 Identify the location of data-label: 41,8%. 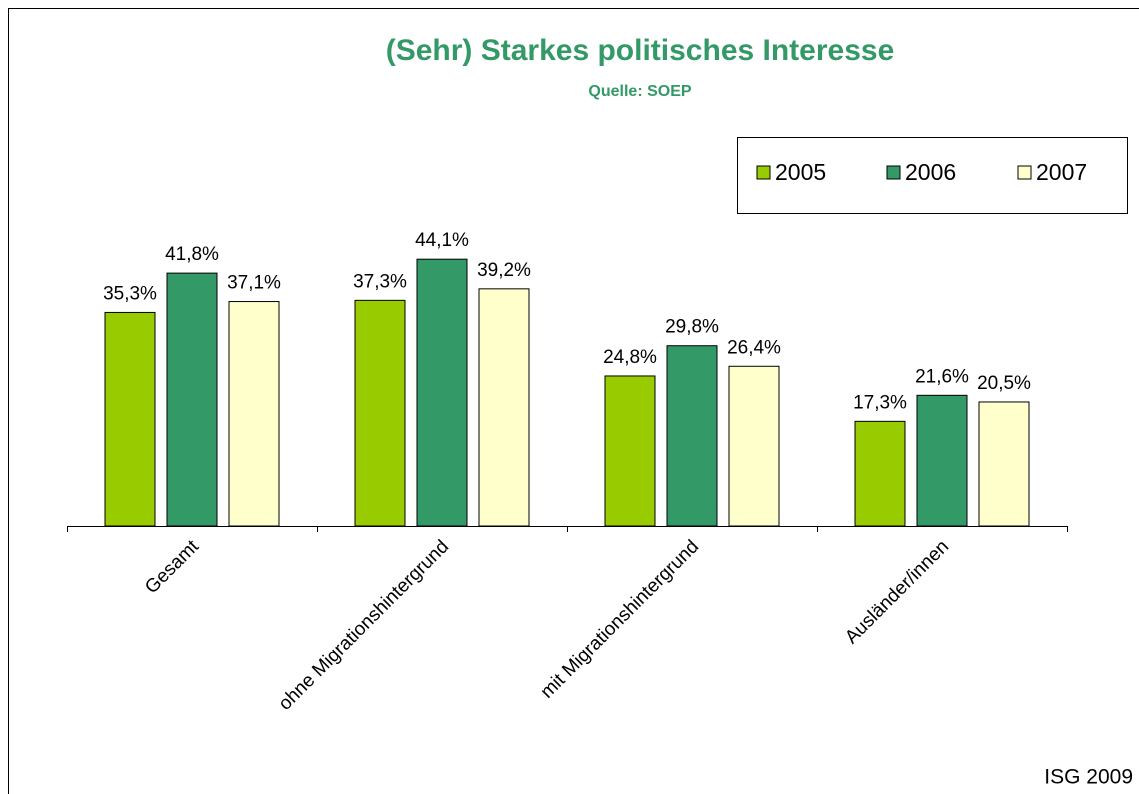
(192, 254).